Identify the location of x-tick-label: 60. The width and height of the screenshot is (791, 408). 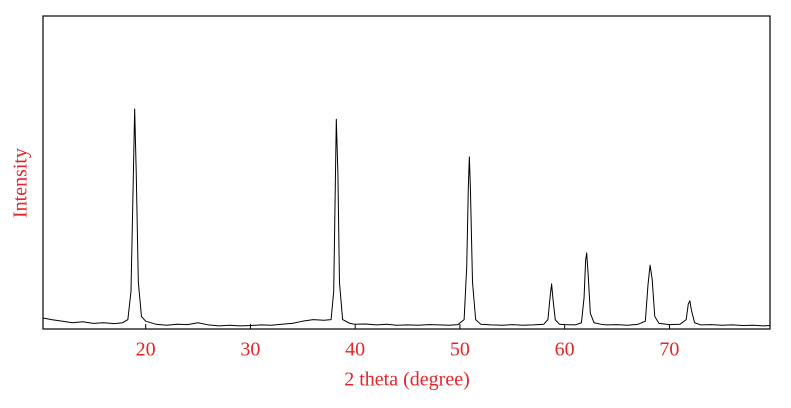
(565, 350).